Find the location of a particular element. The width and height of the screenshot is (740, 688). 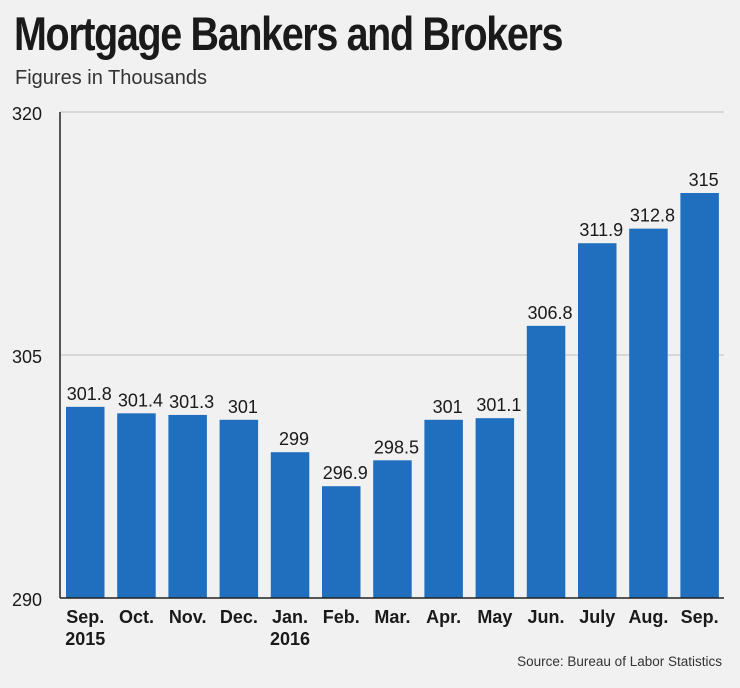

x-tick-label: Jun. is located at coordinates (546, 617).